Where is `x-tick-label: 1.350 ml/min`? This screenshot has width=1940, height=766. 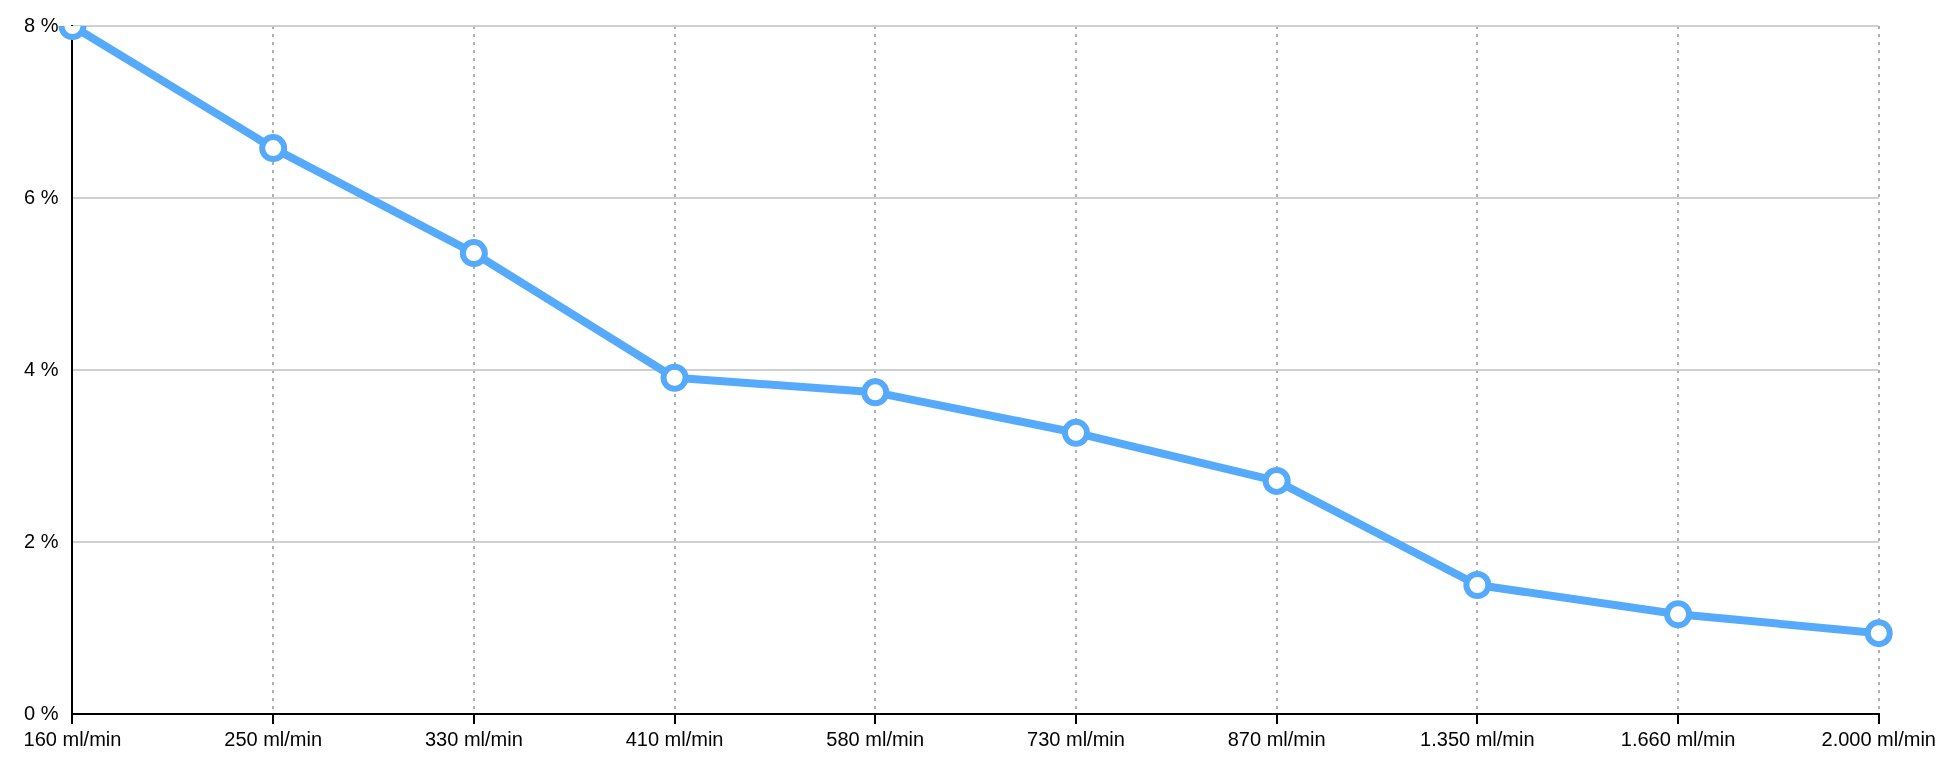
x-tick-label: 1.350 ml/min is located at coordinates (1477, 738).